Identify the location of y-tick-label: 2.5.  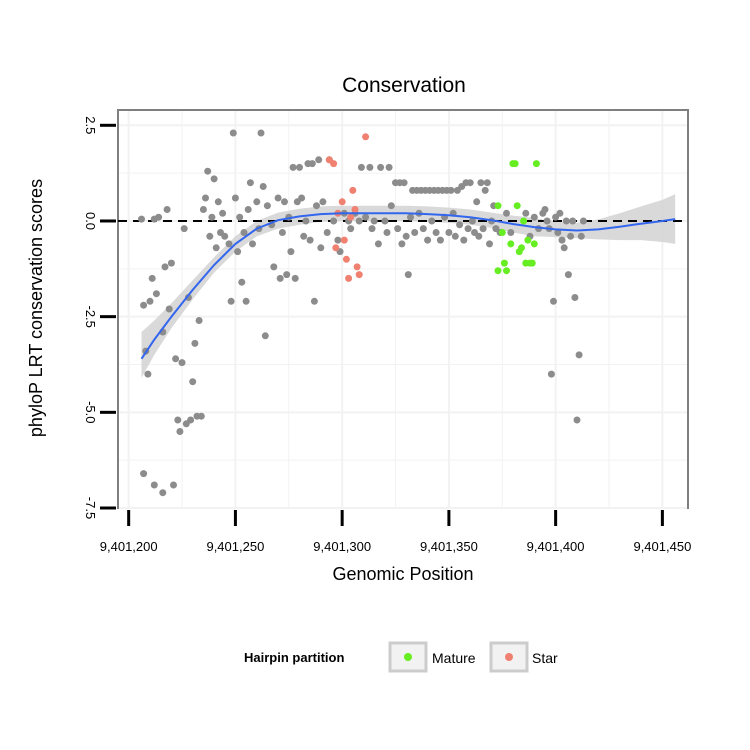
(90, 125).